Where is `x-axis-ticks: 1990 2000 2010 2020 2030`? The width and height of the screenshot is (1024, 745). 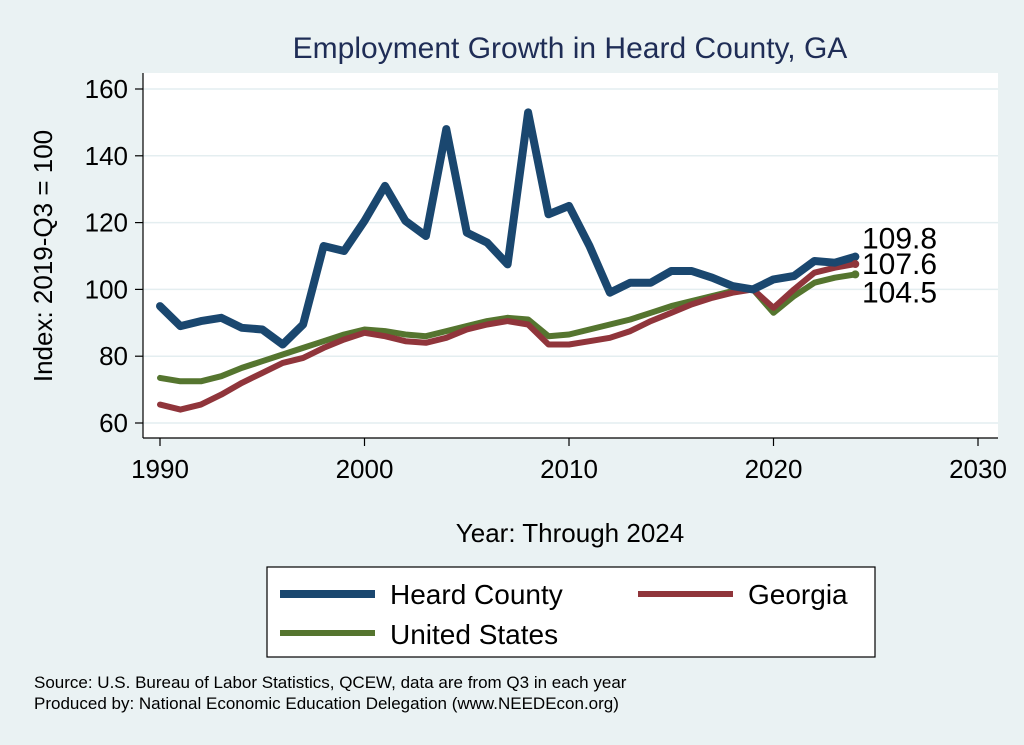 x-axis-ticks: 1990 2000 2010 2020 2030 is located at coordinates (569, 461).